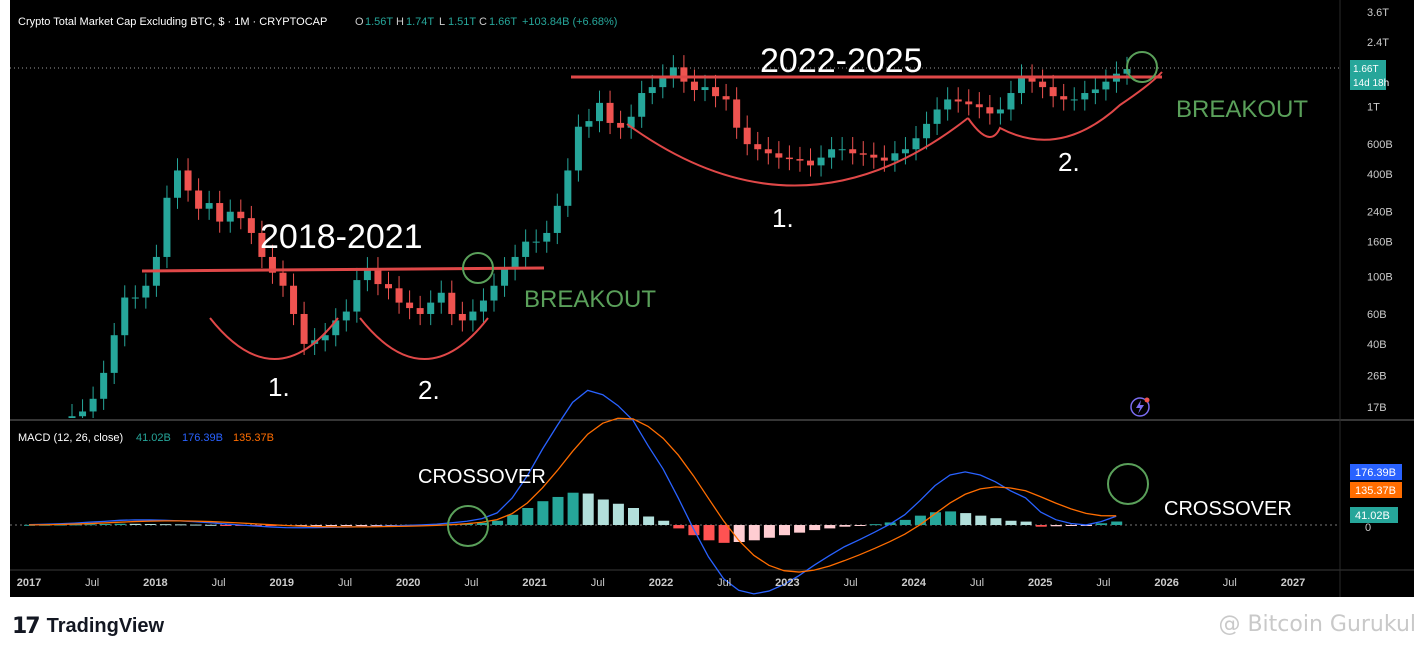 The width and height of the screenshot is (1424, 656). Describe the element at coordinates (343, 269) in the screenshot. I see `resistance-line-2018` at that location.